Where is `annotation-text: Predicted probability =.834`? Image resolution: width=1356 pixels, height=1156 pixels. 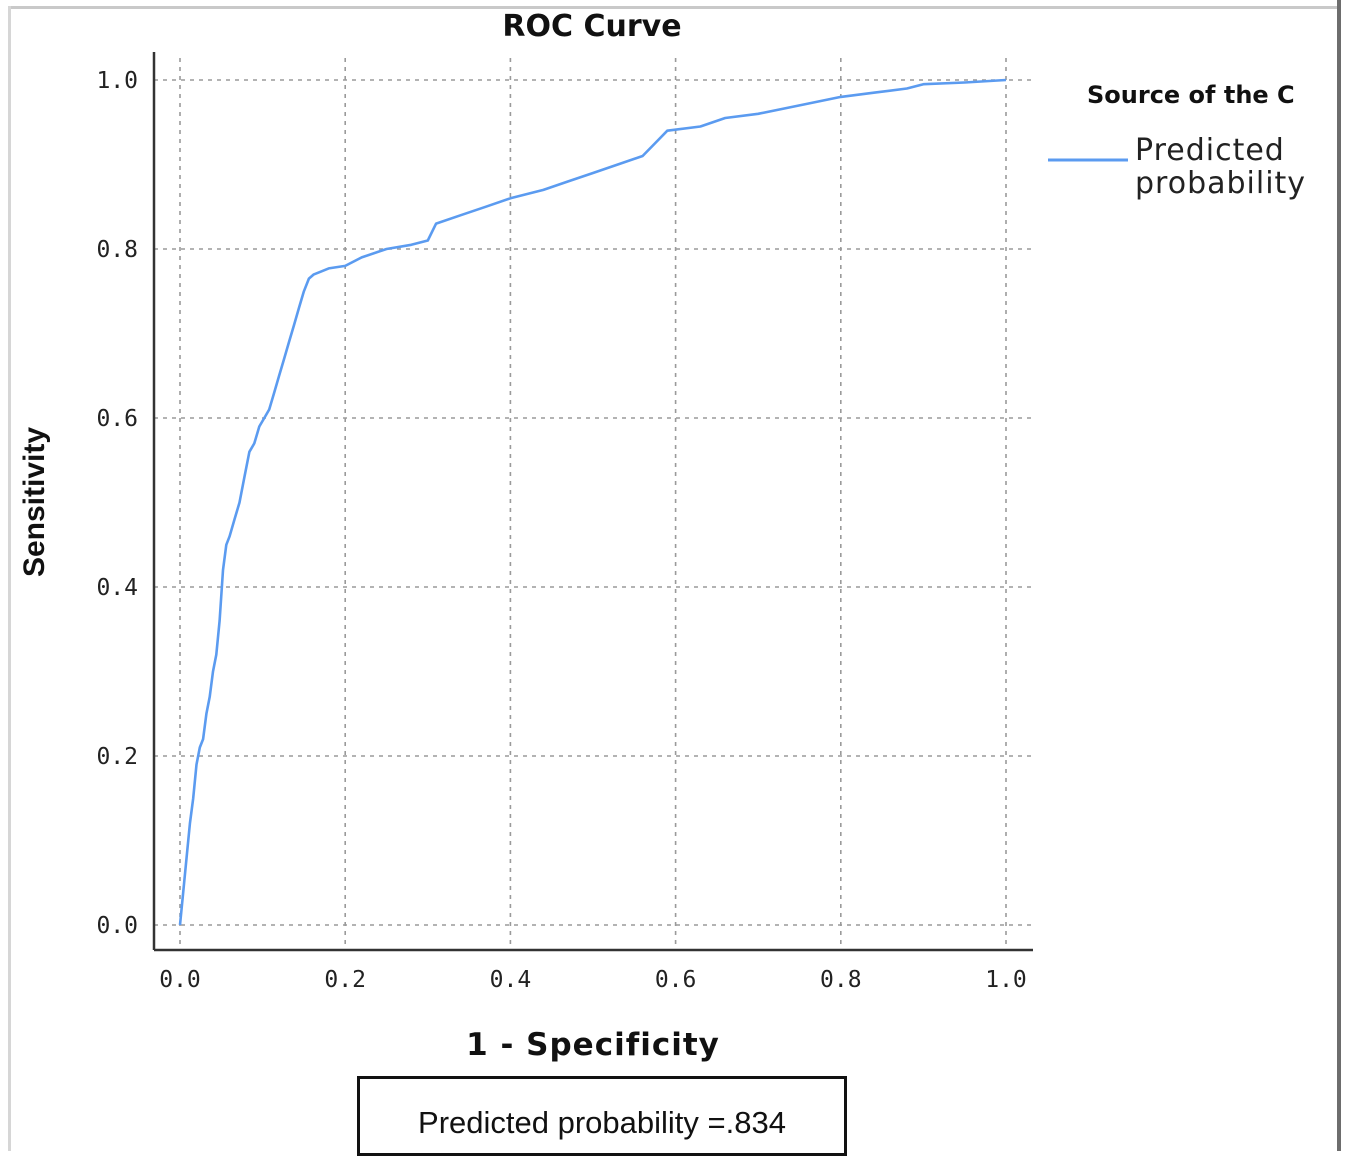
annotation-text: Predicted probability =.834 is located at coordinates (602, 1122).